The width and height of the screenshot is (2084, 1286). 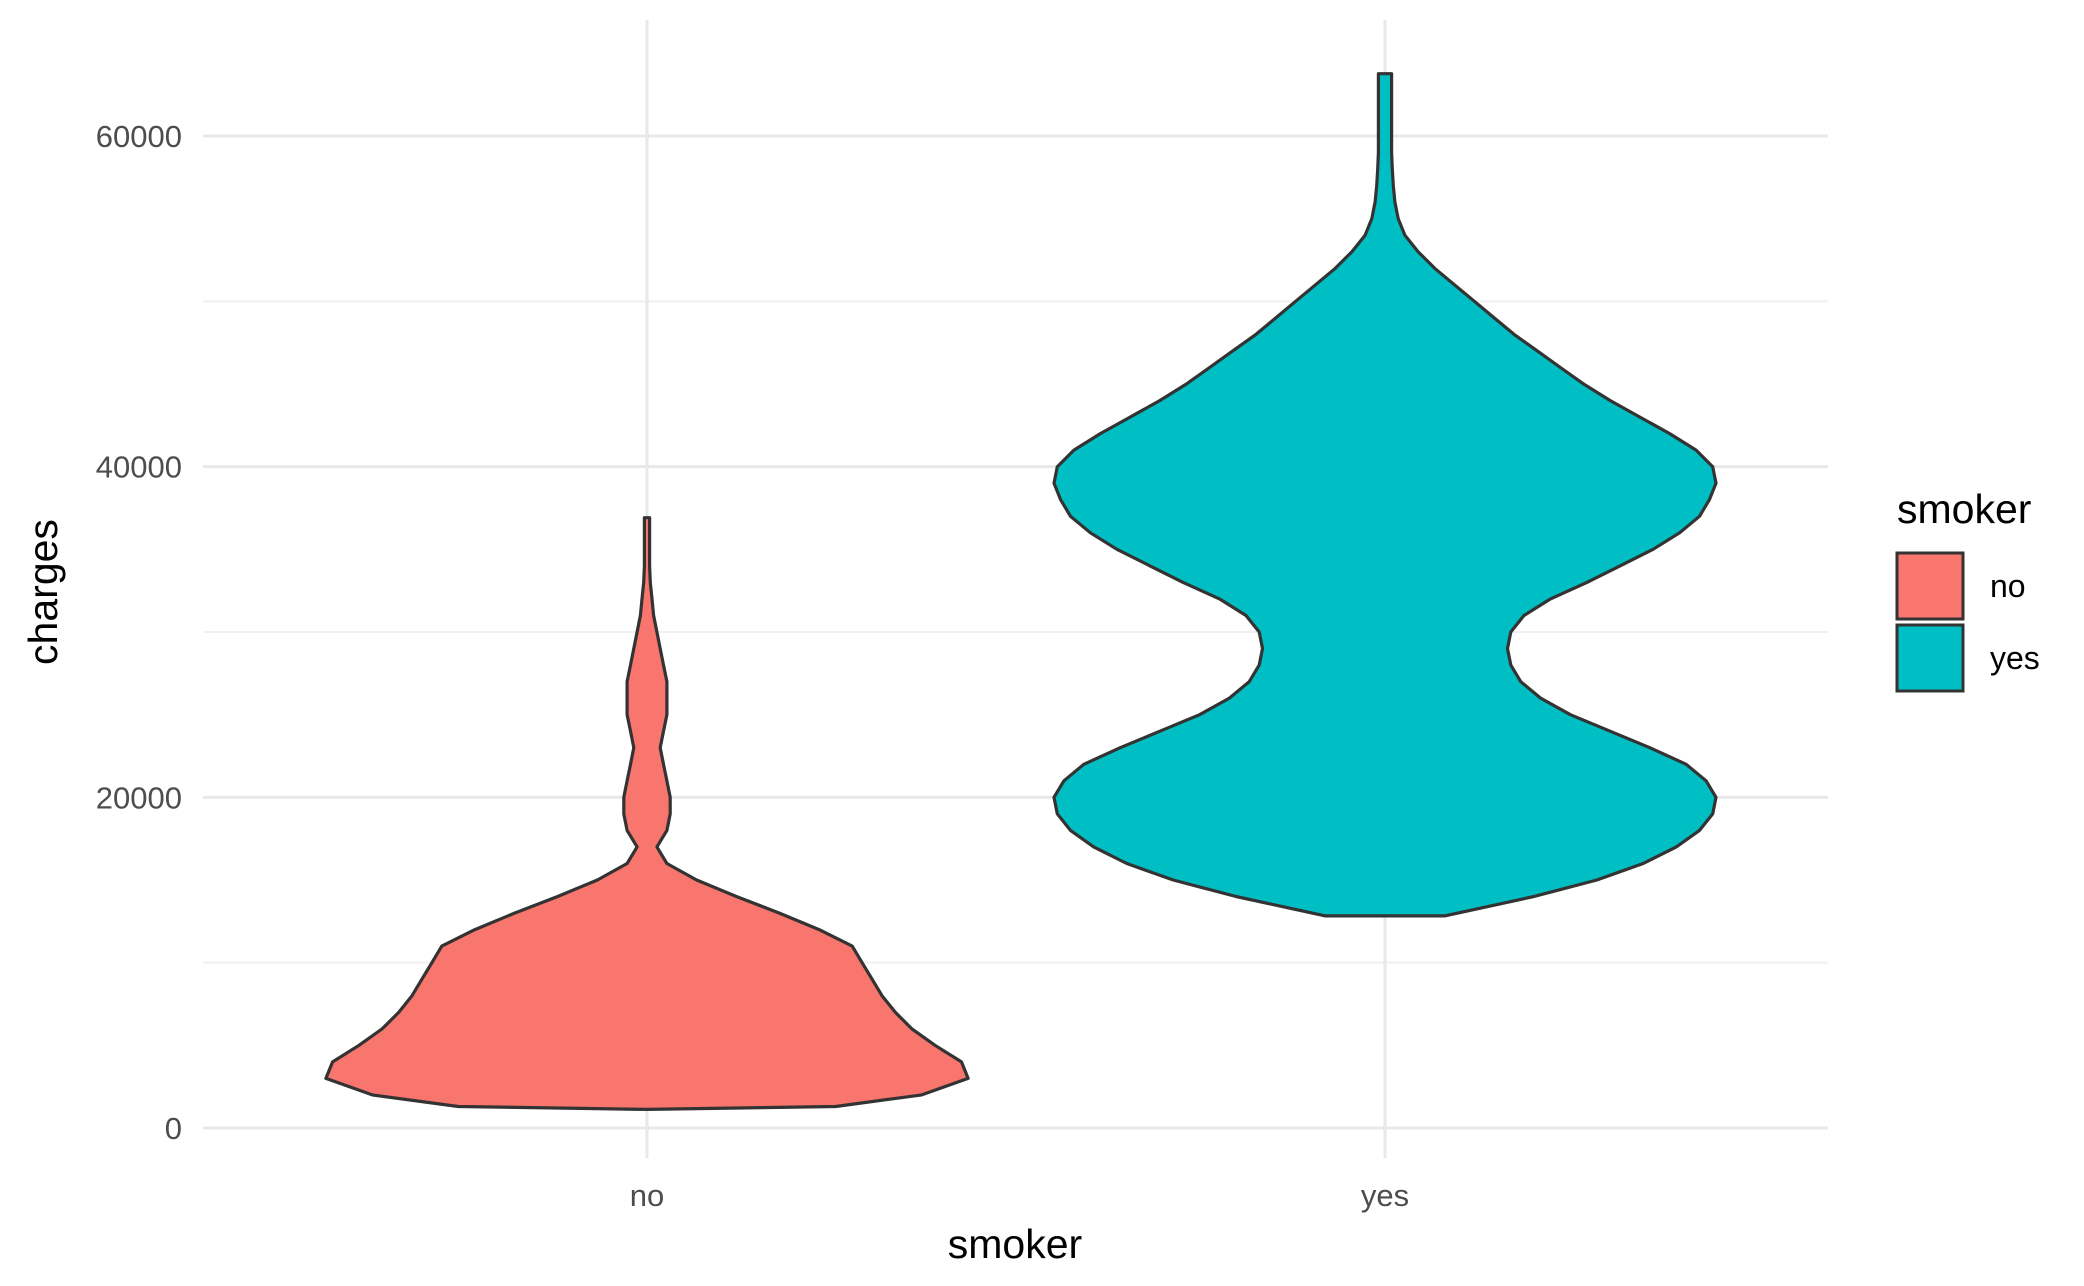 What do you see at coordinates (1964, 509) in the screenshot?
I see `legend-title: smoker` at bounding box center [1964, 509].